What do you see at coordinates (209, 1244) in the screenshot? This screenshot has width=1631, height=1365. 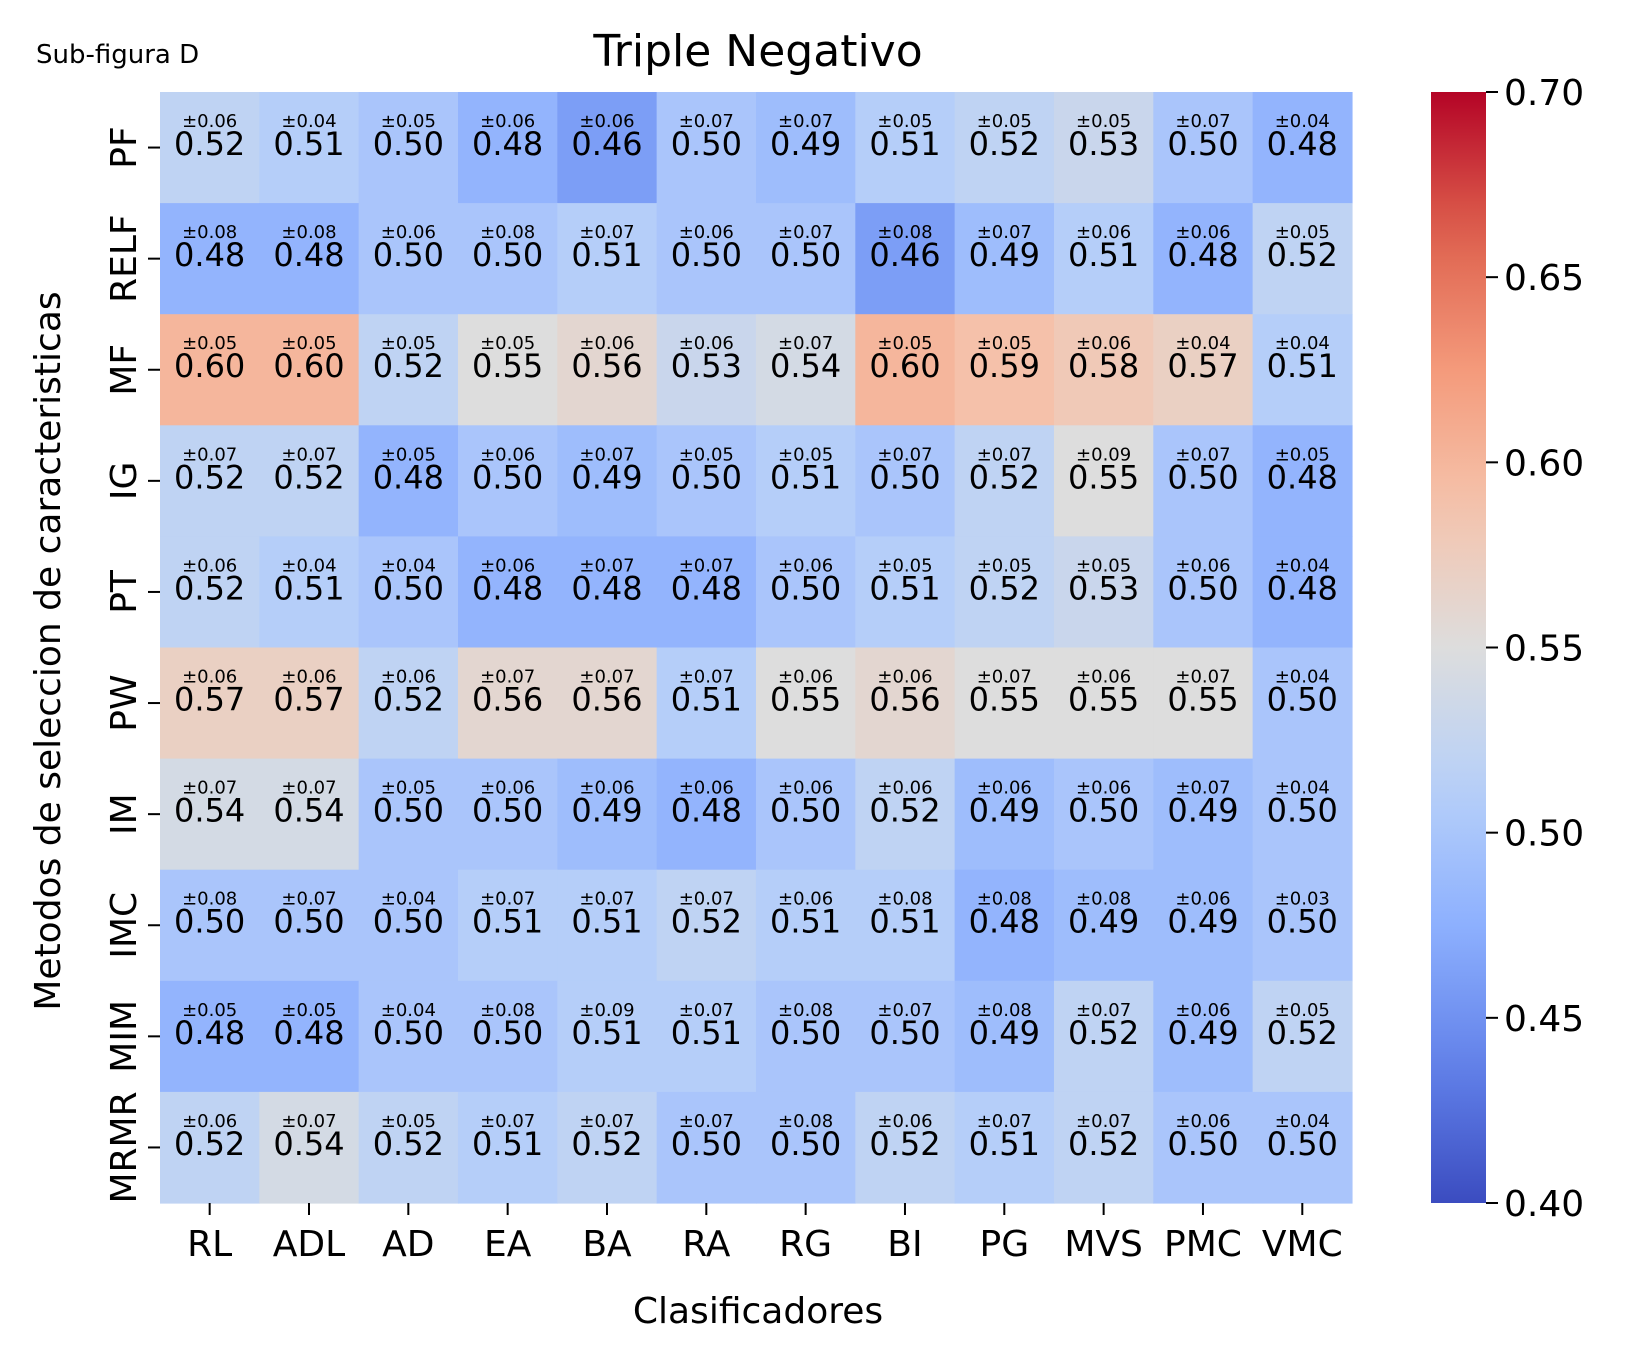 I see `x-tick-label: RL` at bounding box center [209, 1244].